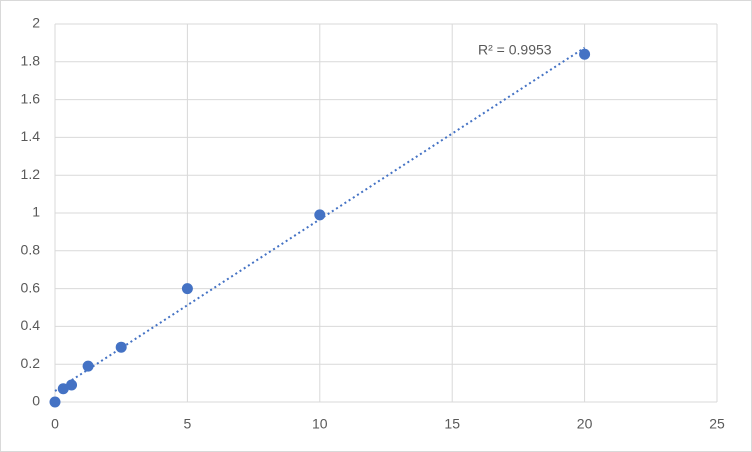 Image resolution: width=752 pixels, height=452 pixels. I want to click on y-tick-label: 0.8, so click(31, 250).